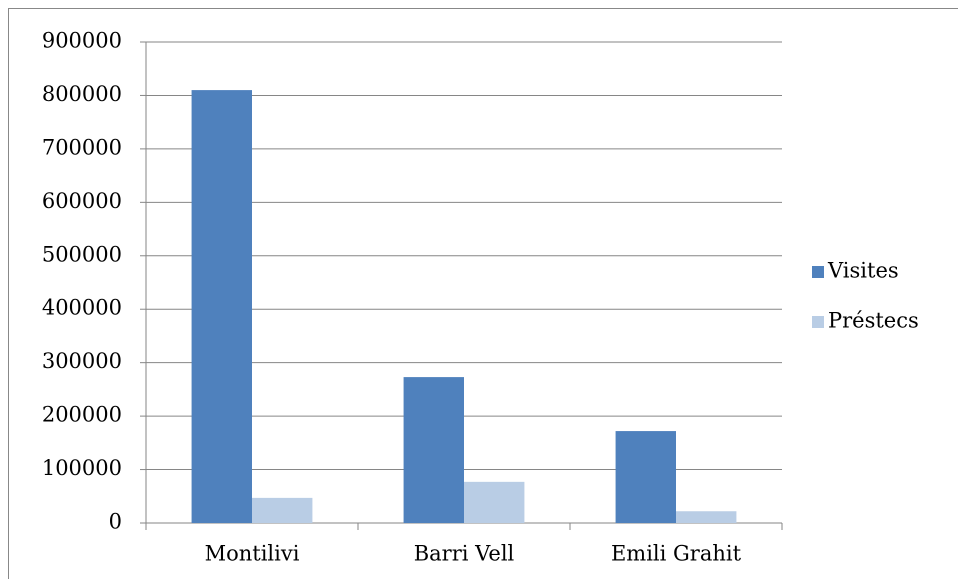 The image size is (958, 579). Describe the element at coordinates (82, 415) in the screenshot. I see `y-tick-label: 200000` at that location.